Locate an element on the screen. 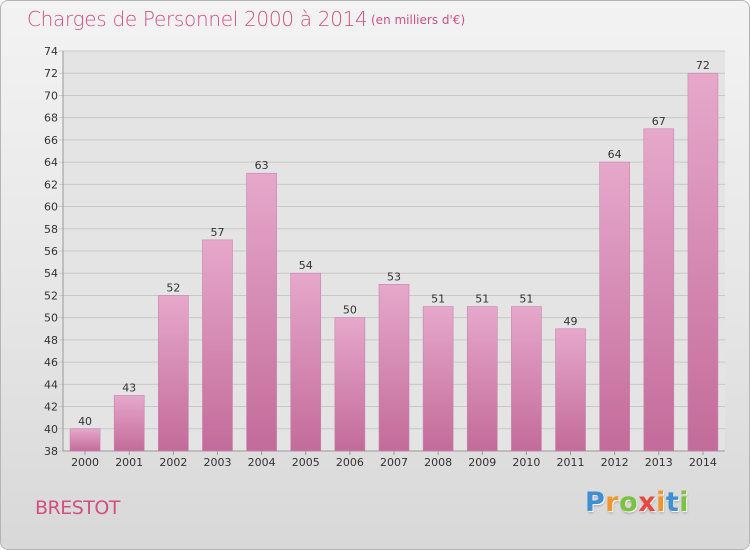 The height and width of the screenshot is (550, 750). x-tick-label: 2008 is located at coordinates (438, 462).